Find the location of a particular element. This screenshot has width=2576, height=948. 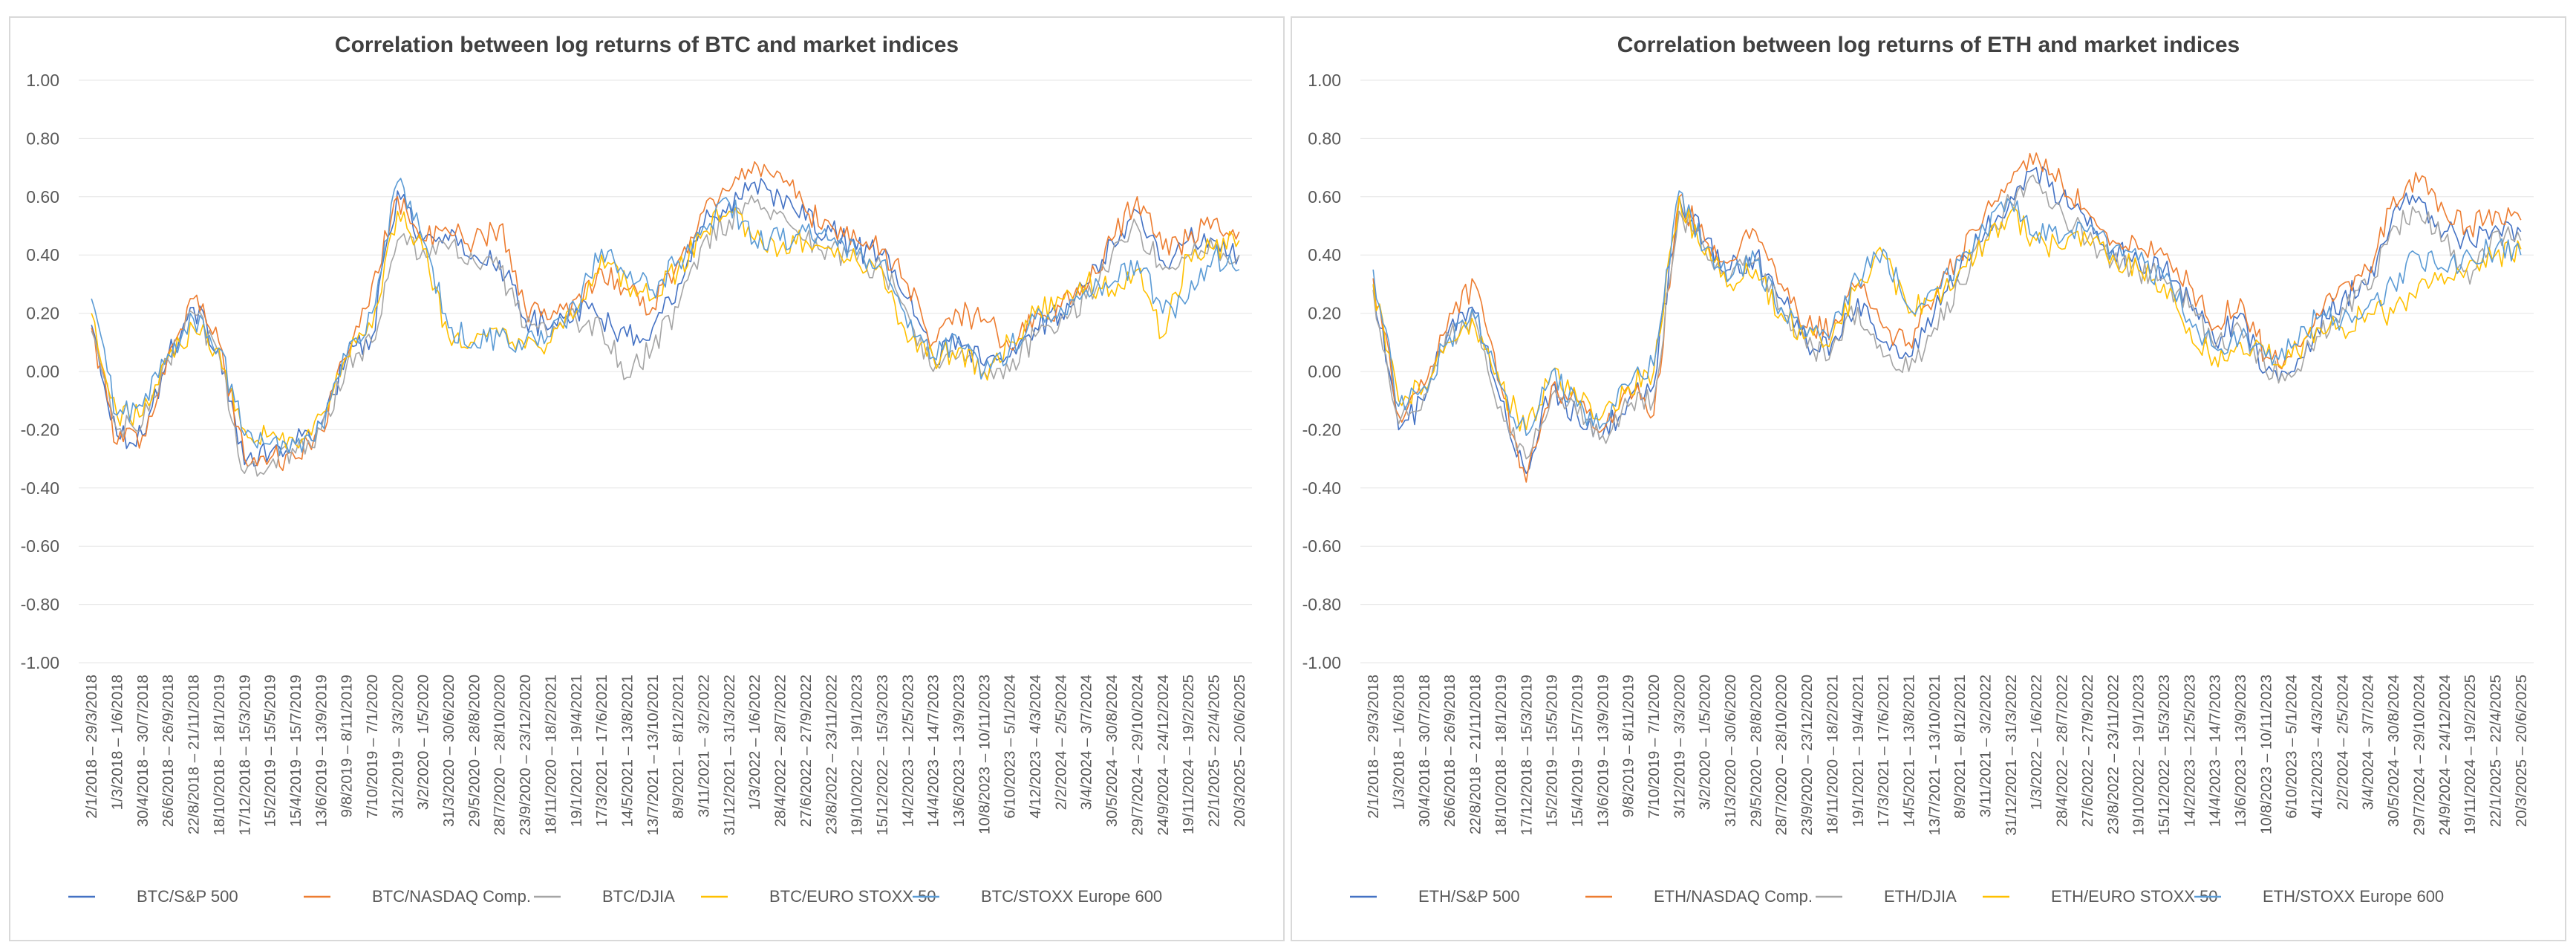

x-tick-label: 2/1/2018 – 29/3/2018 is located at coordinates (1373, 747).